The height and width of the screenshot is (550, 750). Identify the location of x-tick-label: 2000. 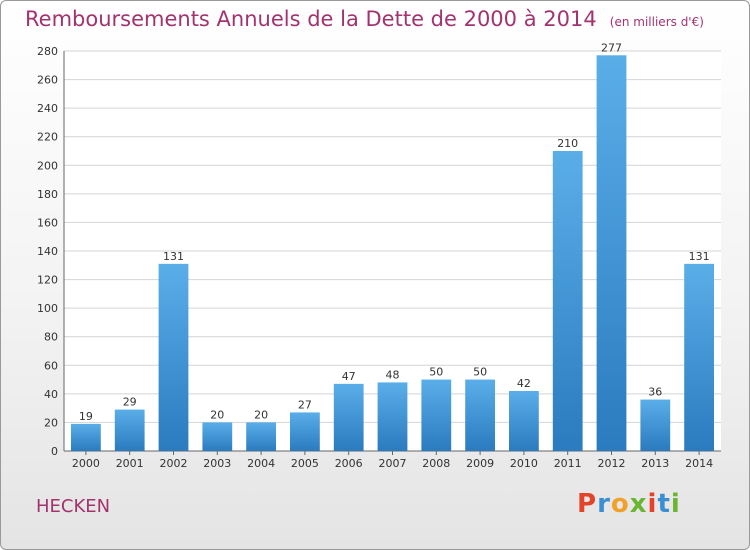
(86, 463).